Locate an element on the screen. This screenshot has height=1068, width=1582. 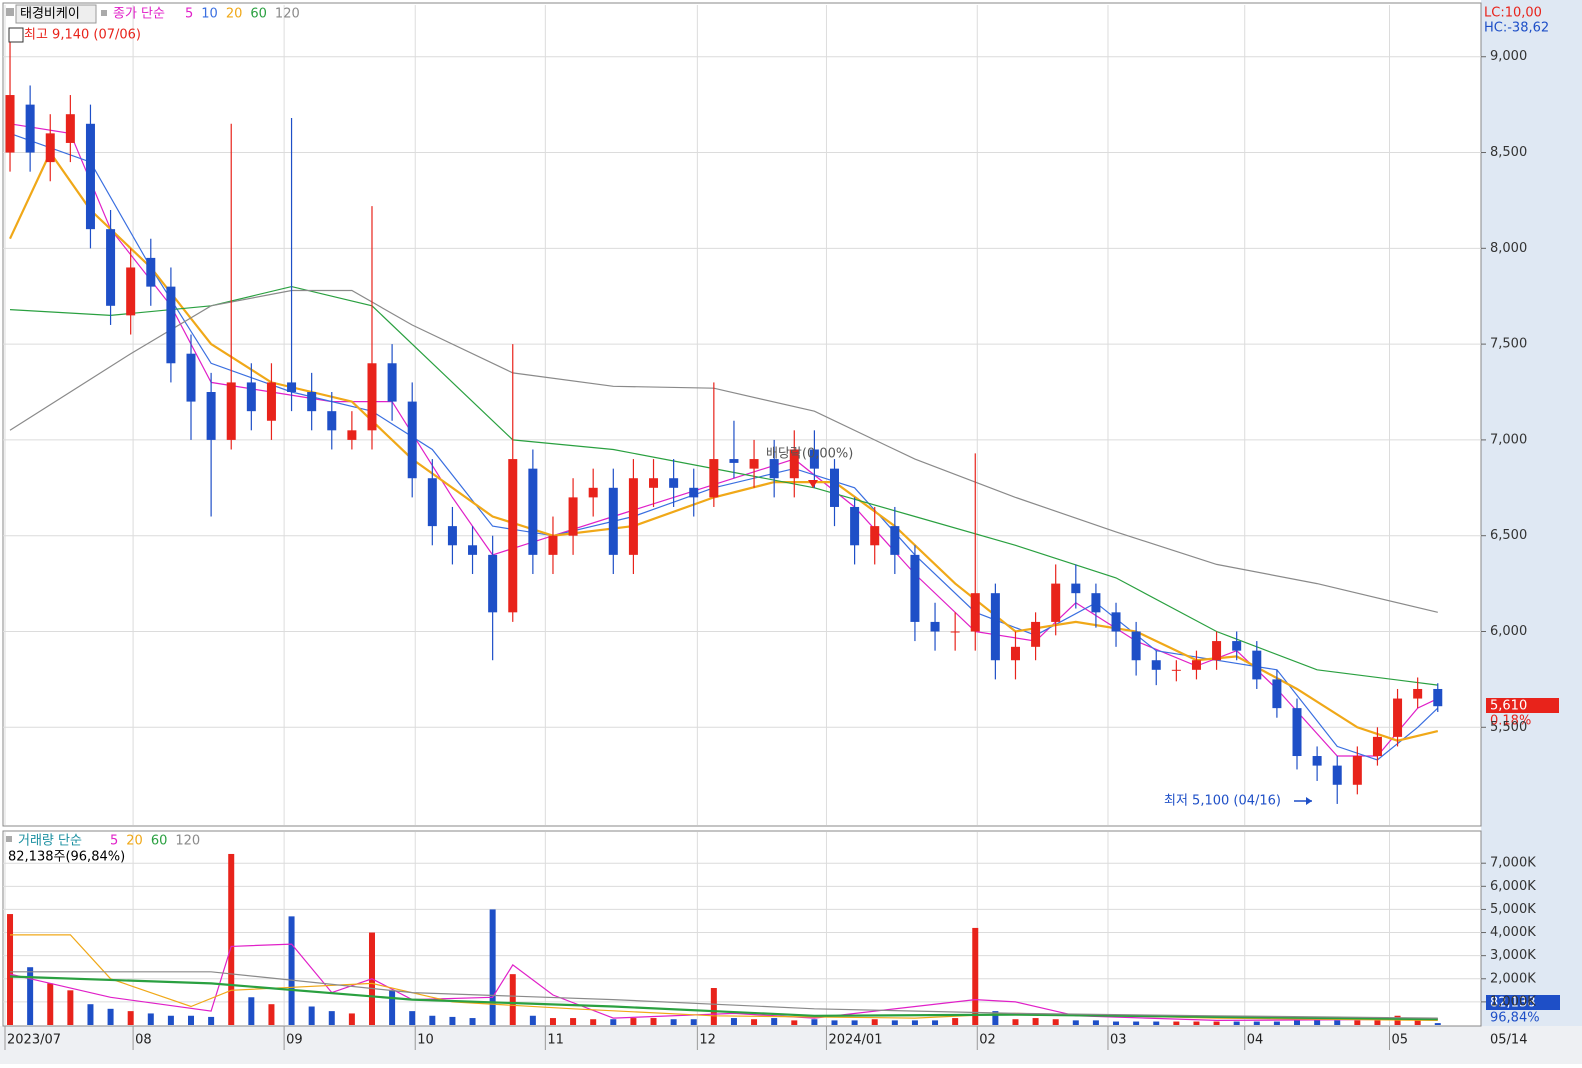
y-tick-label: 7,500 is located at coordinates (1508, 344).